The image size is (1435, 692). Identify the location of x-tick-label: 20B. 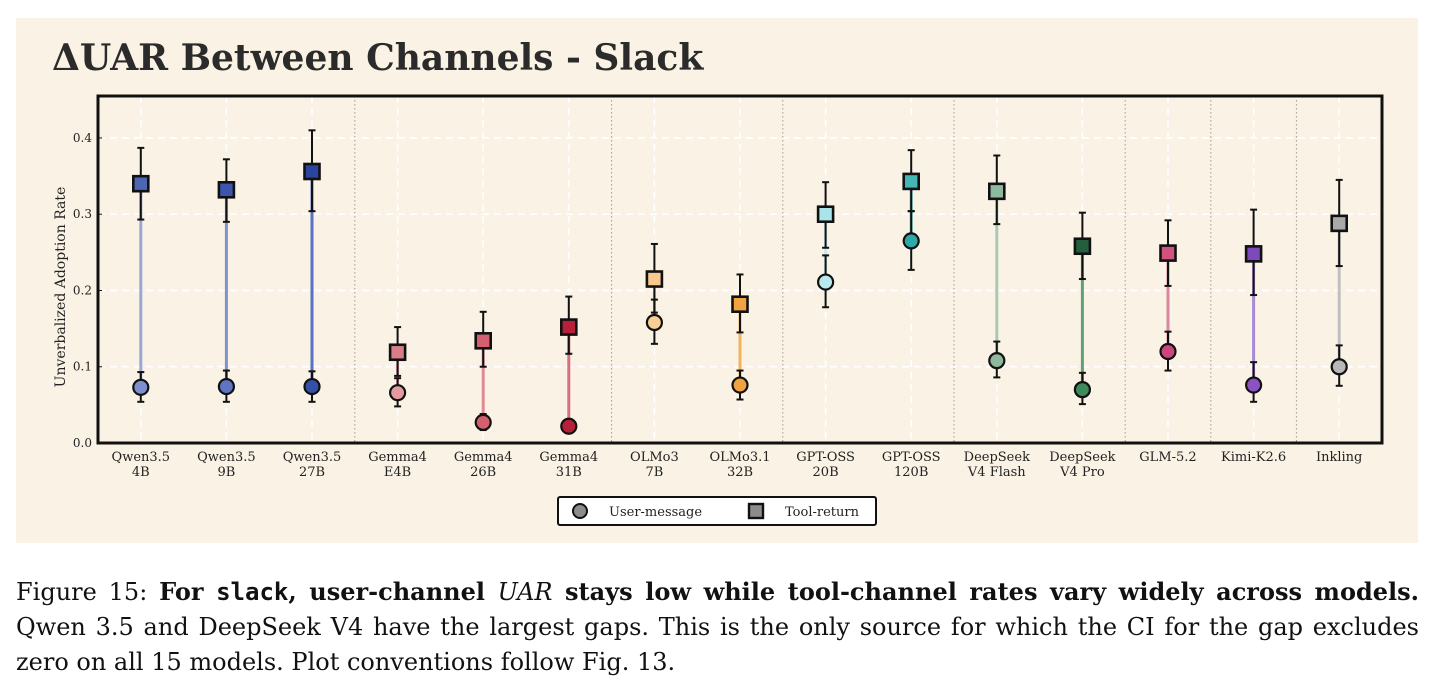
(826, 472).